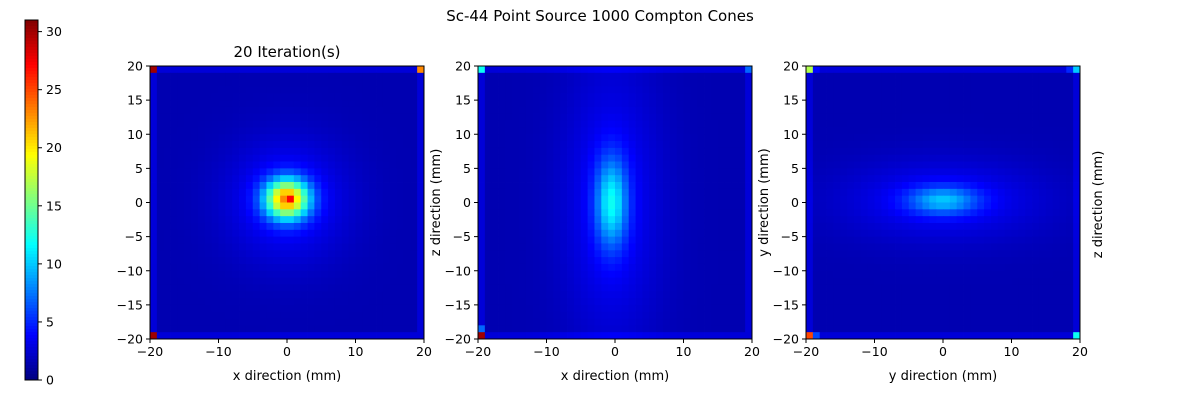 The height and width of the screenshot is (400, 1200). What do you see at coordinates (458, 270) in the screenshot?
I see `y-tick-label: −10` at bounding box center [458, 270].